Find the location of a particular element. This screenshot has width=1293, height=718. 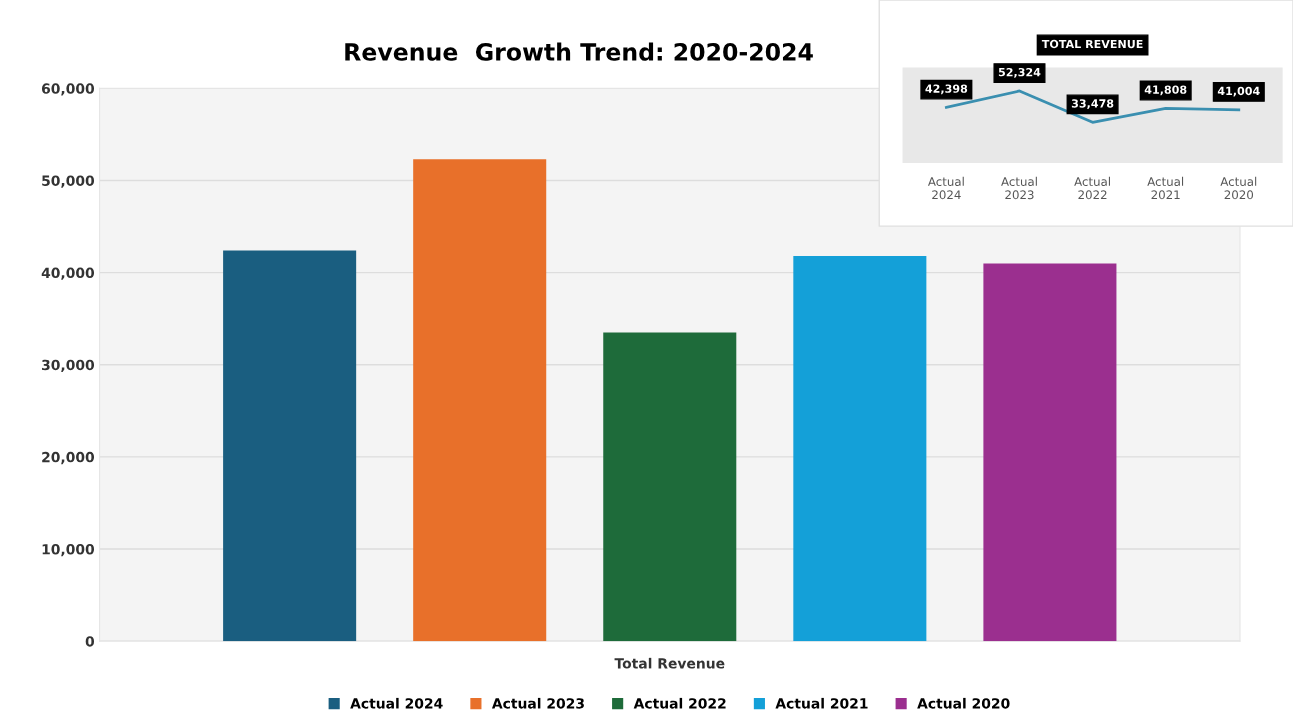

x-tick-label: Total Revenue is located at coordinates (669, 663).